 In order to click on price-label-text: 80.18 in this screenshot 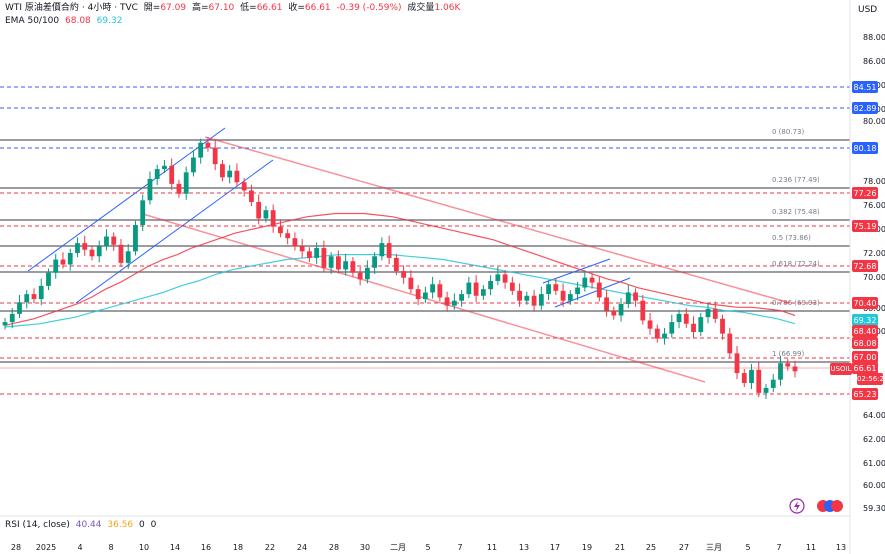, I will do `click(865, 148)`.